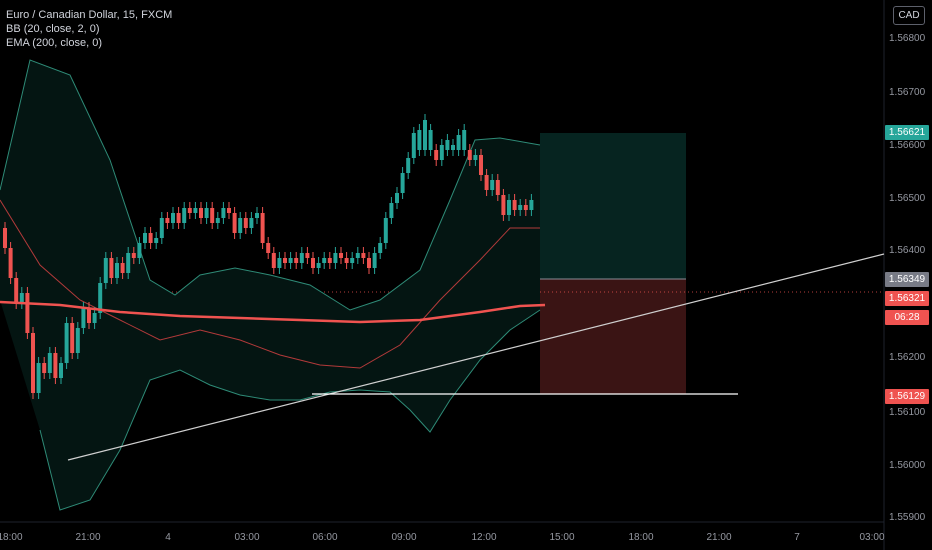  Describe the element at coordinates (907, 92) in the screenshot. I see `price-tick: 1.56700` at that location.